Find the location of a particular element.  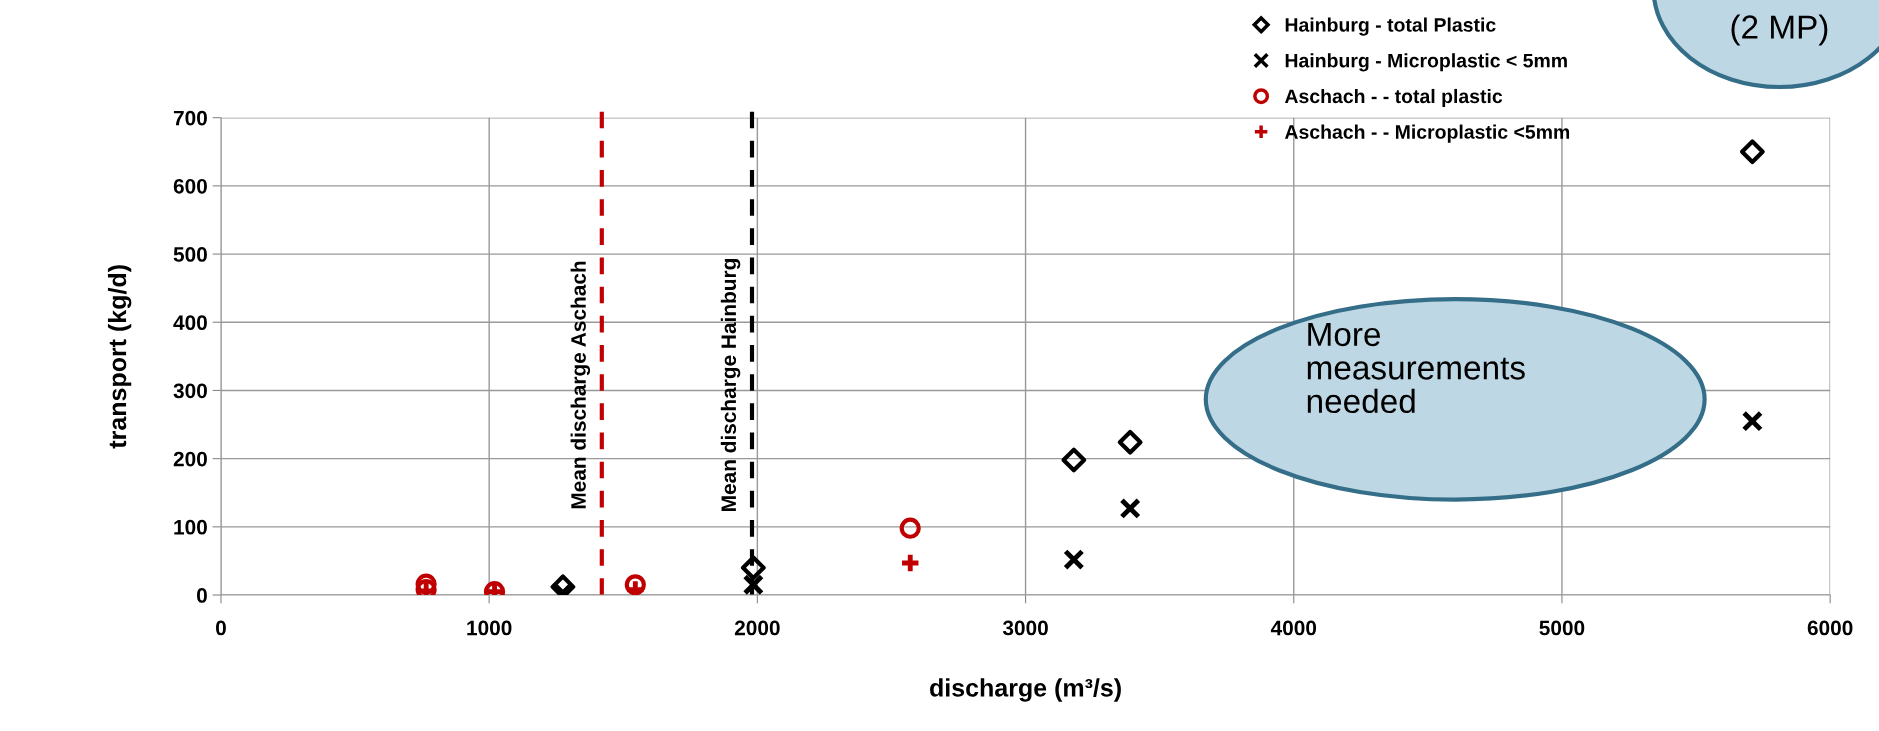

x-tick-label: 4000 is located at coordinates (1293, 628).